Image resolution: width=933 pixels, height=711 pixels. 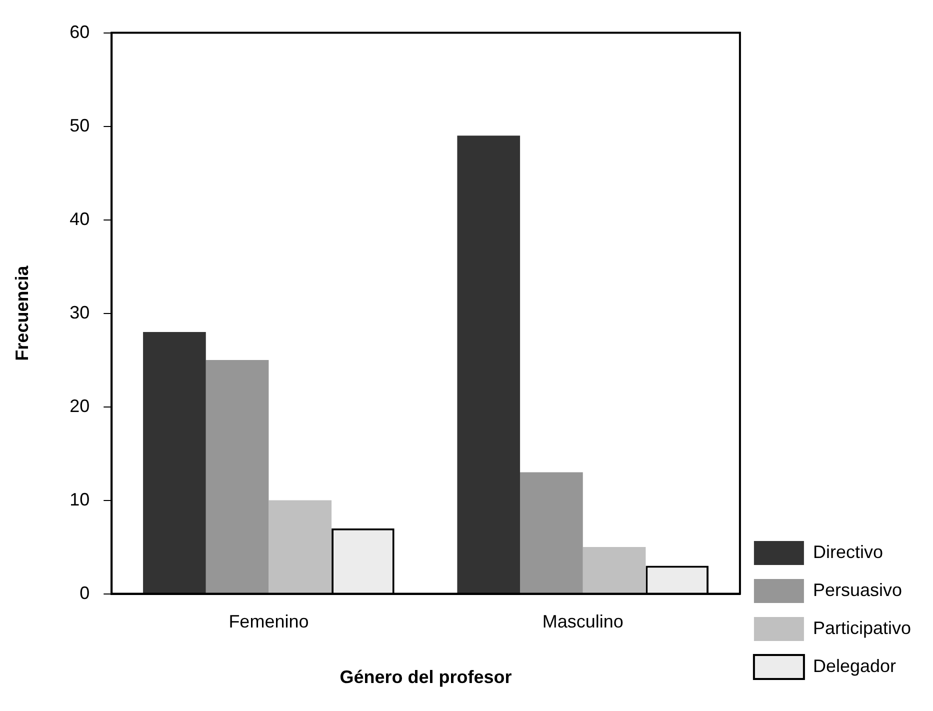 What do you see at coordinates (80, 32) in the screenshot?
I see `y-tick-label: 60` at bounding box center [80, 32].